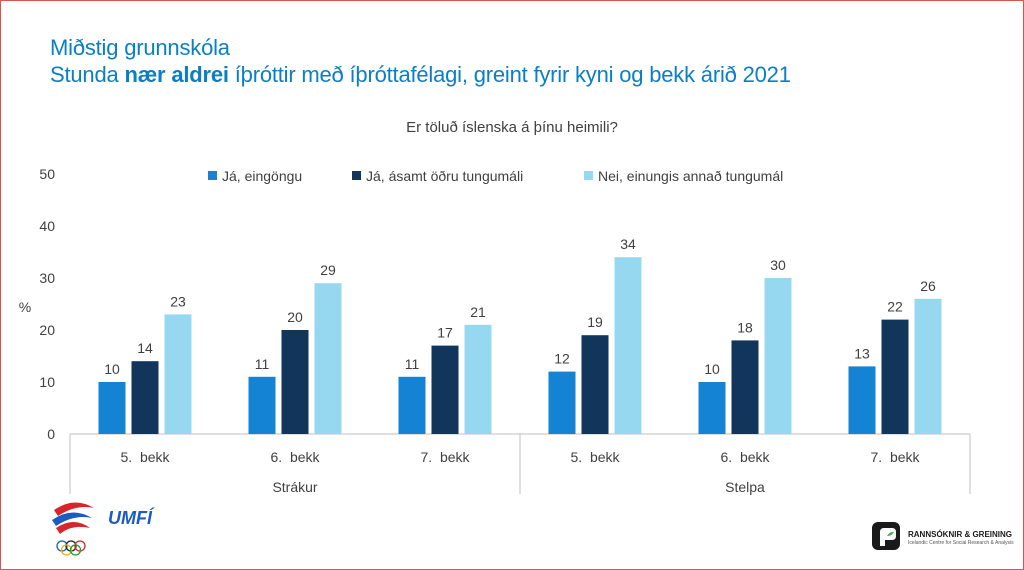 This screenshot has width=1024, height=570. I want to click on y-tick-label: 50, so click(47, 174).